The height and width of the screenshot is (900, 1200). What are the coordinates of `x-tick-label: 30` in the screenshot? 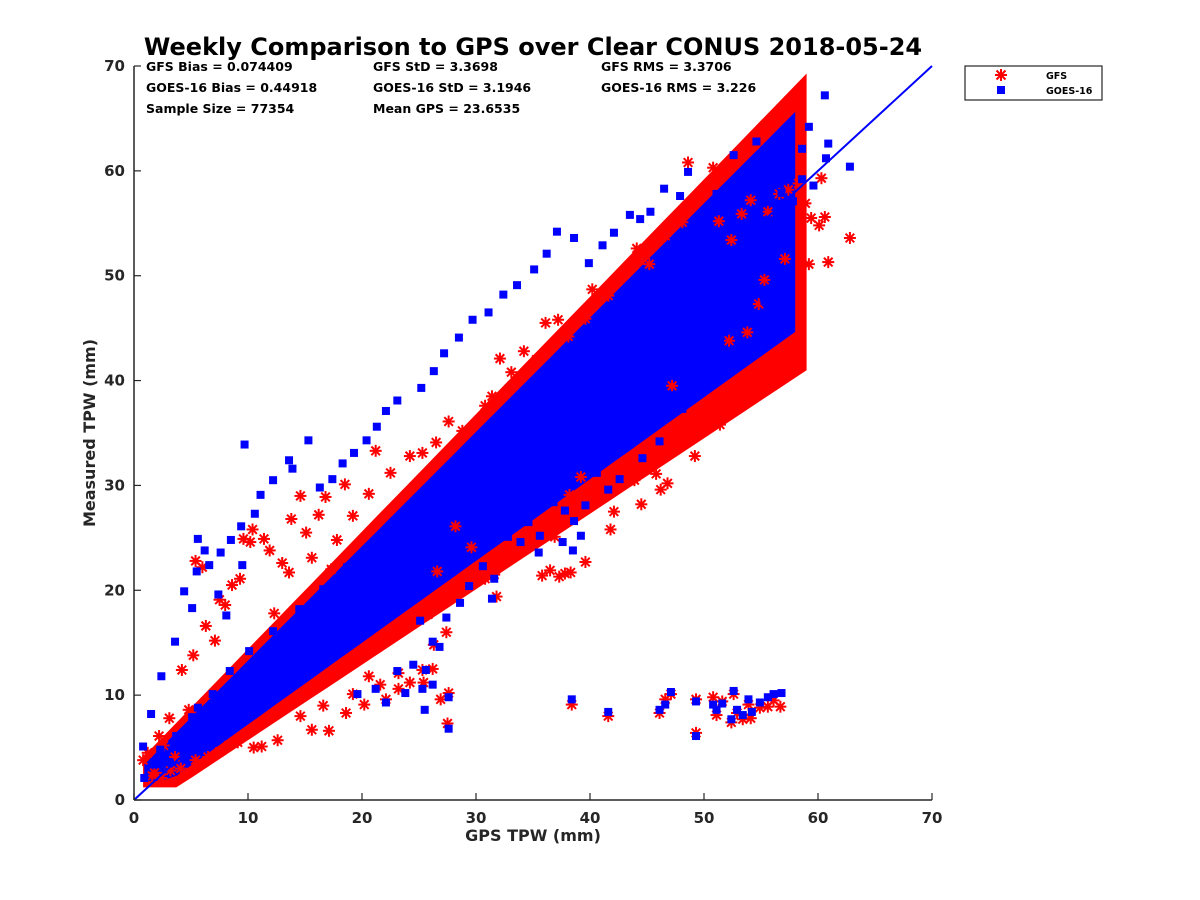 It's located at (476, 818).